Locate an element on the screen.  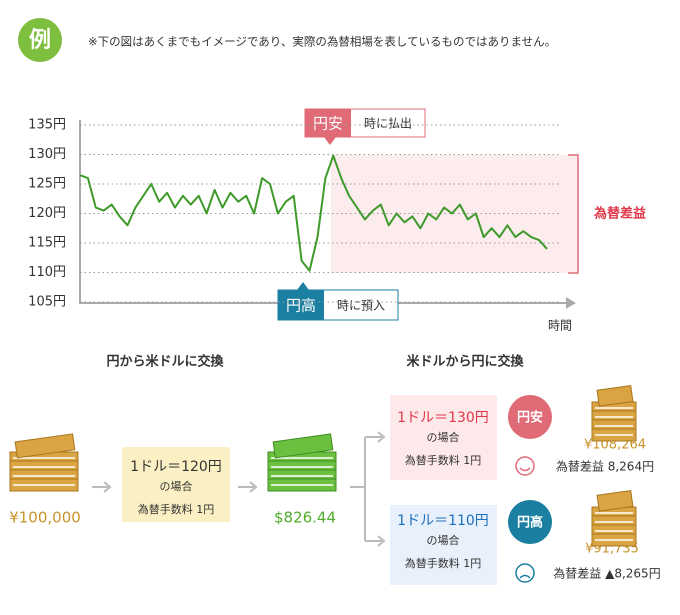
smile-mouth is located at coordinates (525, 469).